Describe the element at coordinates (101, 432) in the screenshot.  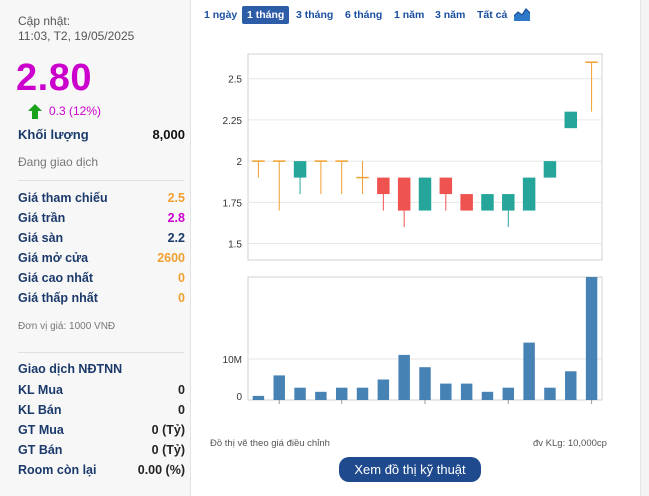
I see `foreign-row-buy-value: GT Mua 0 (Tỷ)` at that location.